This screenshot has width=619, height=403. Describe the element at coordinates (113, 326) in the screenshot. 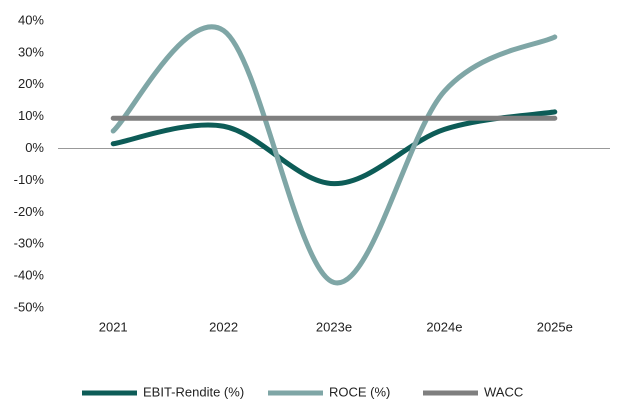

I see `x-tick-label: 2021` at that location.